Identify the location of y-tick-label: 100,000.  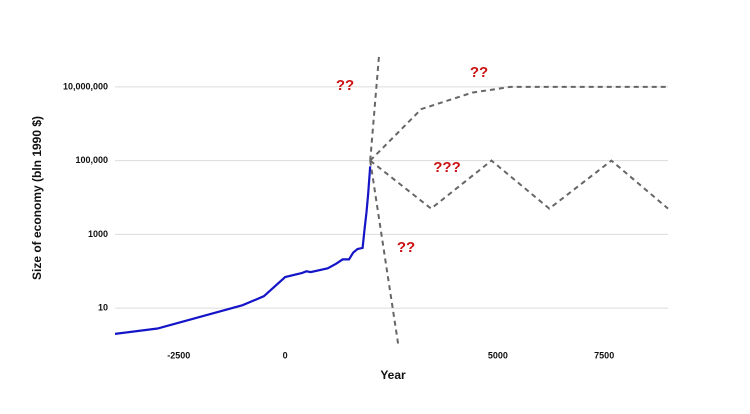
(91, 160).